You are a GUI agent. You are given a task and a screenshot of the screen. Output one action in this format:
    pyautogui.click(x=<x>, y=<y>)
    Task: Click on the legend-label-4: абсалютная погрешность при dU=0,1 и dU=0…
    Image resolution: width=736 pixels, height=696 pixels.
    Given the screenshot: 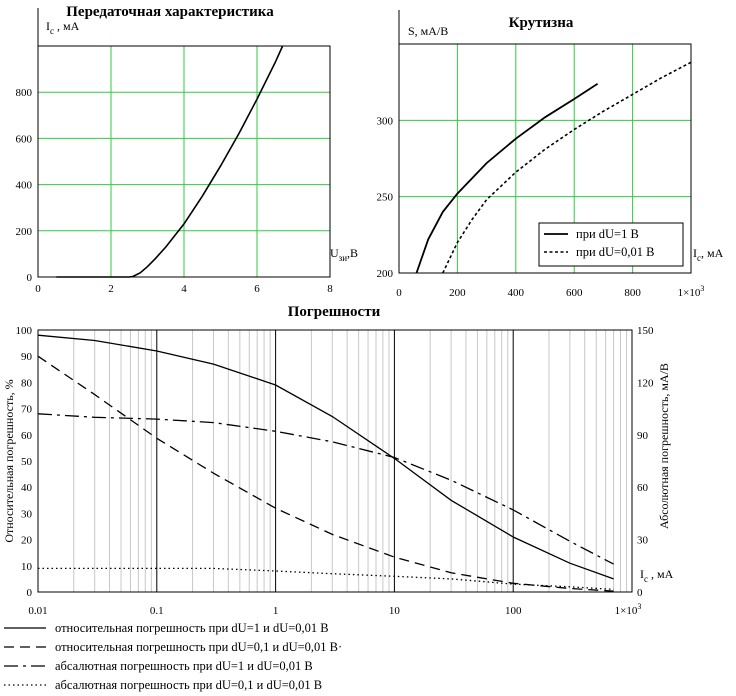 What is the action you would take?
    pyautogui.click(x=188, y=685)
    